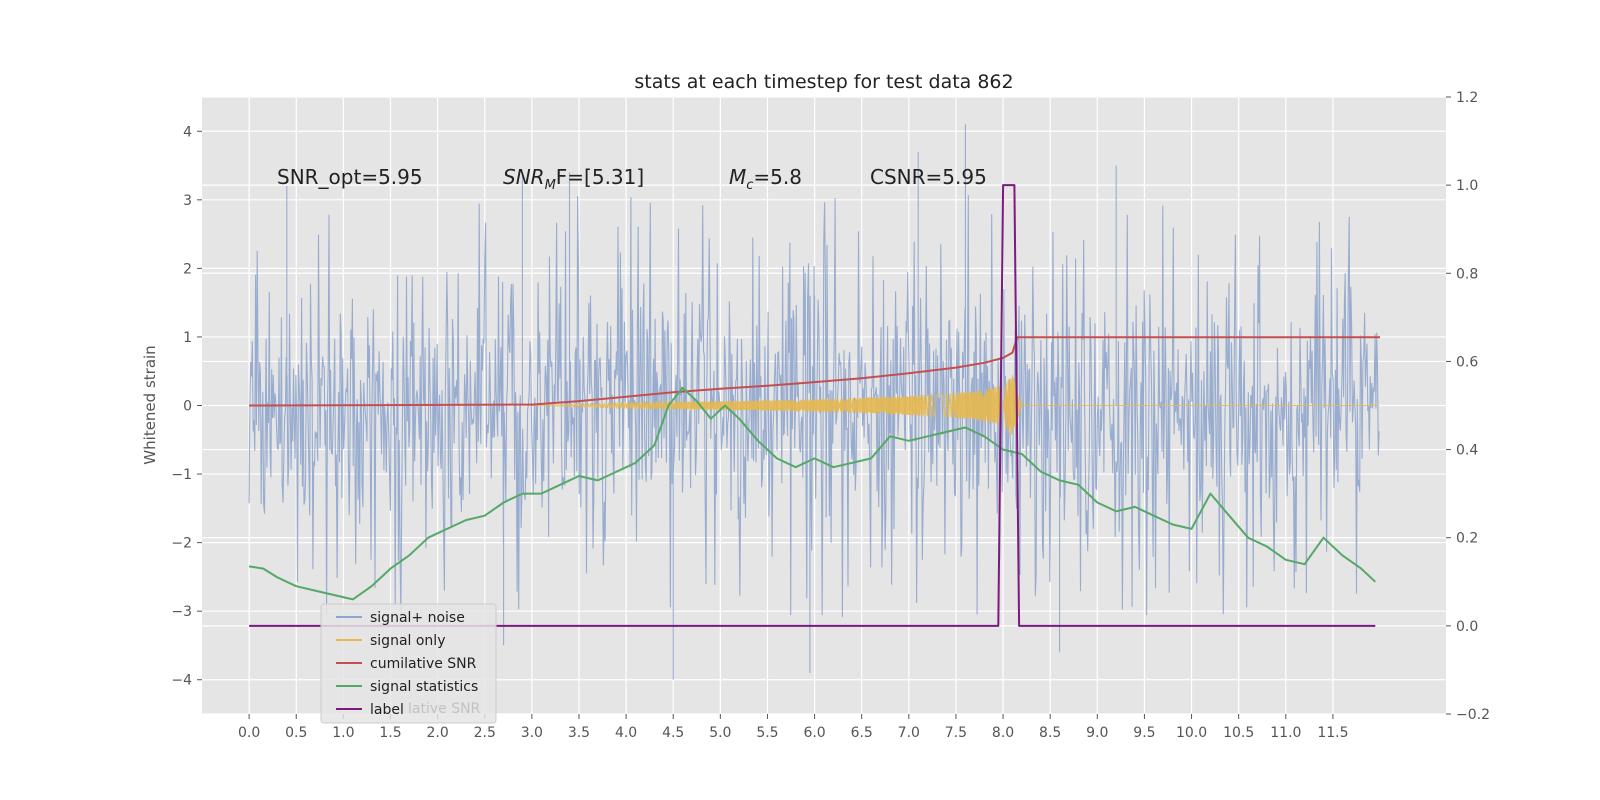  What do you see at coordinates (673, 733) in the screenshot?
I see `x-tick-label: 4.5` at bounding box center [673, 733].